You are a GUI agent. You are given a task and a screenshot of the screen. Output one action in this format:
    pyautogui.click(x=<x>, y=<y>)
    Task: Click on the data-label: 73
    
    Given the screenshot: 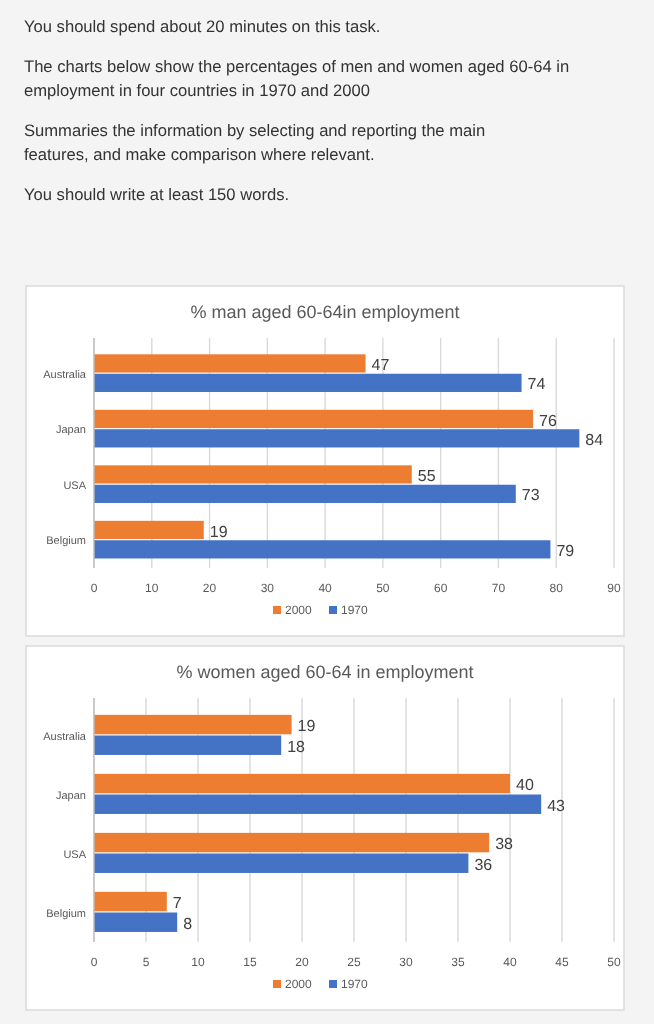 What is the action you would take?
    pyautogui.click(x=531, y=495)
    